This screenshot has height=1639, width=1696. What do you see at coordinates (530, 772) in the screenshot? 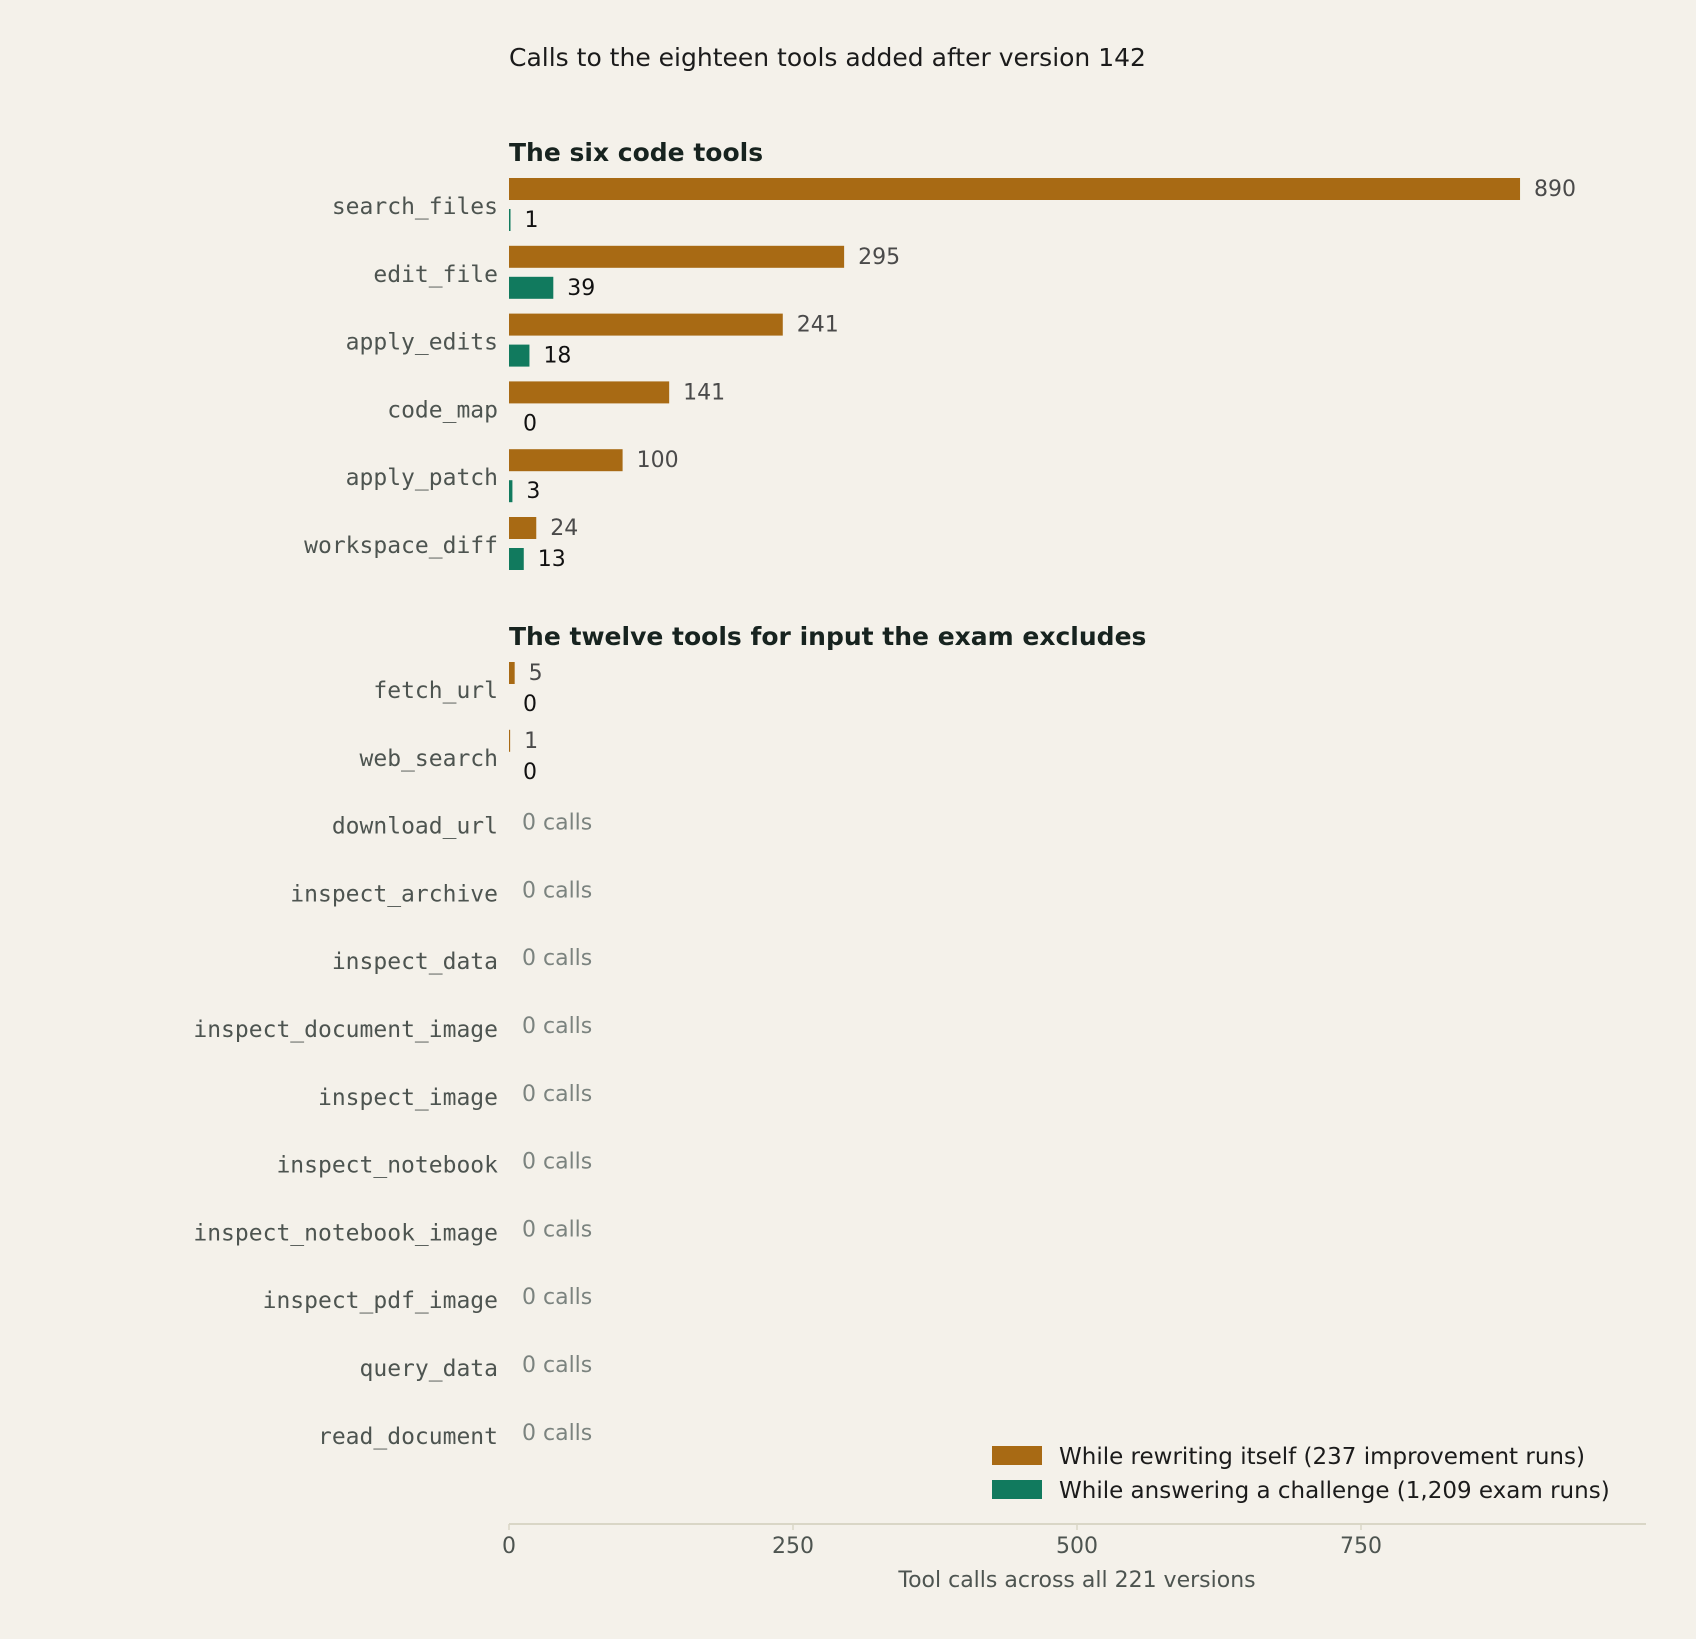
I see `value-label-exam-web-search: 0` at bounding box center [530, 772].